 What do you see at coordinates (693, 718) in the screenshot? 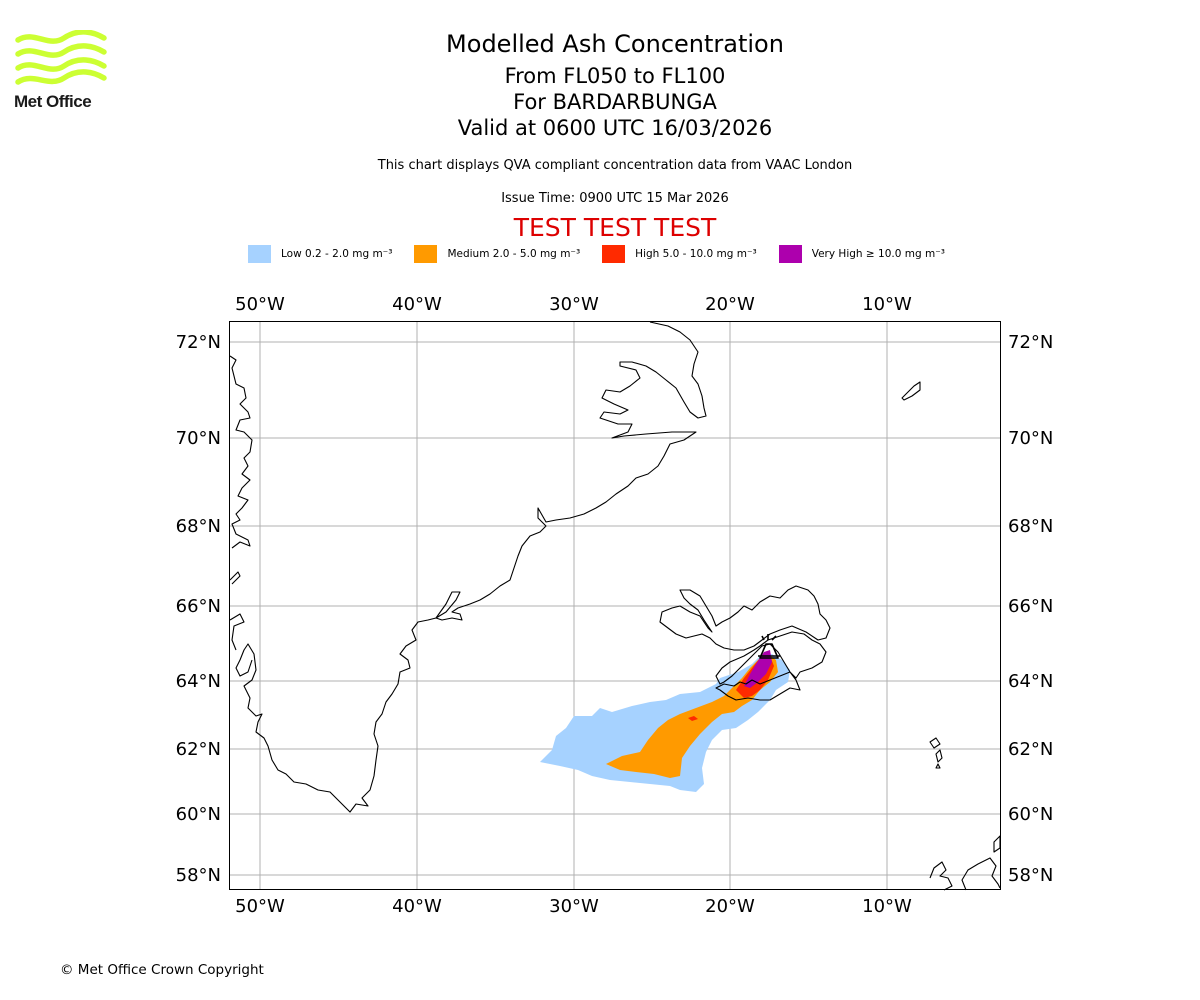
I see `ash-high-spot` at bounding box center [693, 718].